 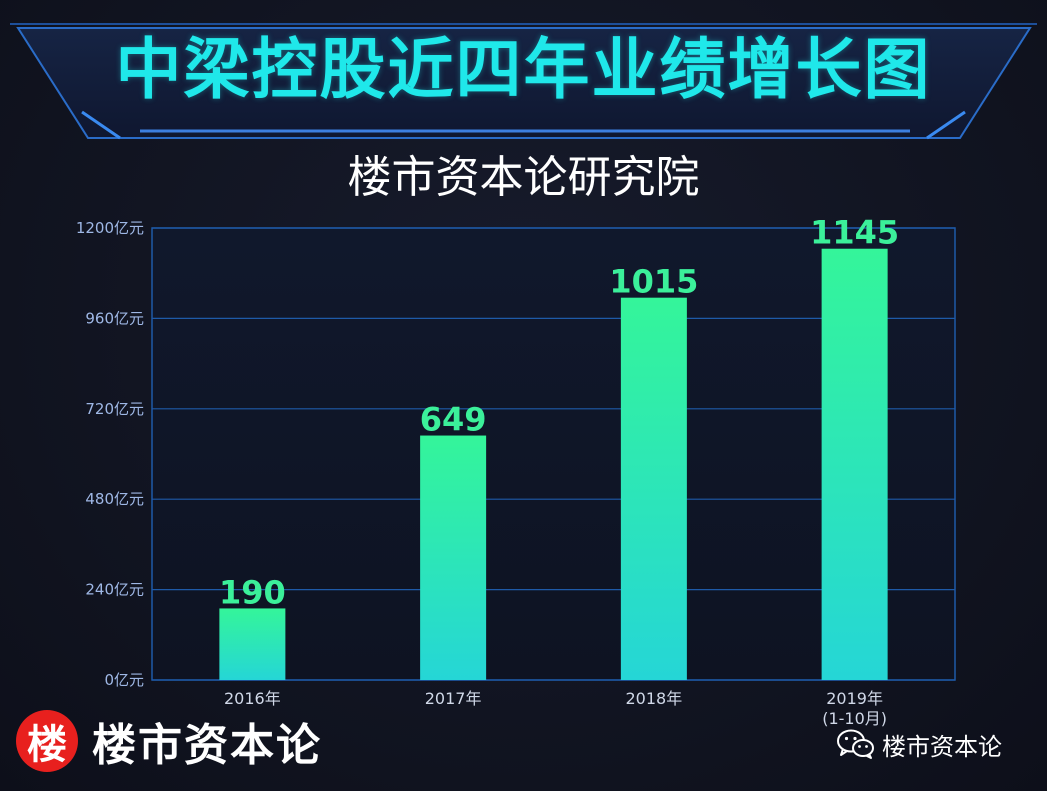 I want to click on page-subtitle: 楼市资本论研究院, so click(x=523, y=177).